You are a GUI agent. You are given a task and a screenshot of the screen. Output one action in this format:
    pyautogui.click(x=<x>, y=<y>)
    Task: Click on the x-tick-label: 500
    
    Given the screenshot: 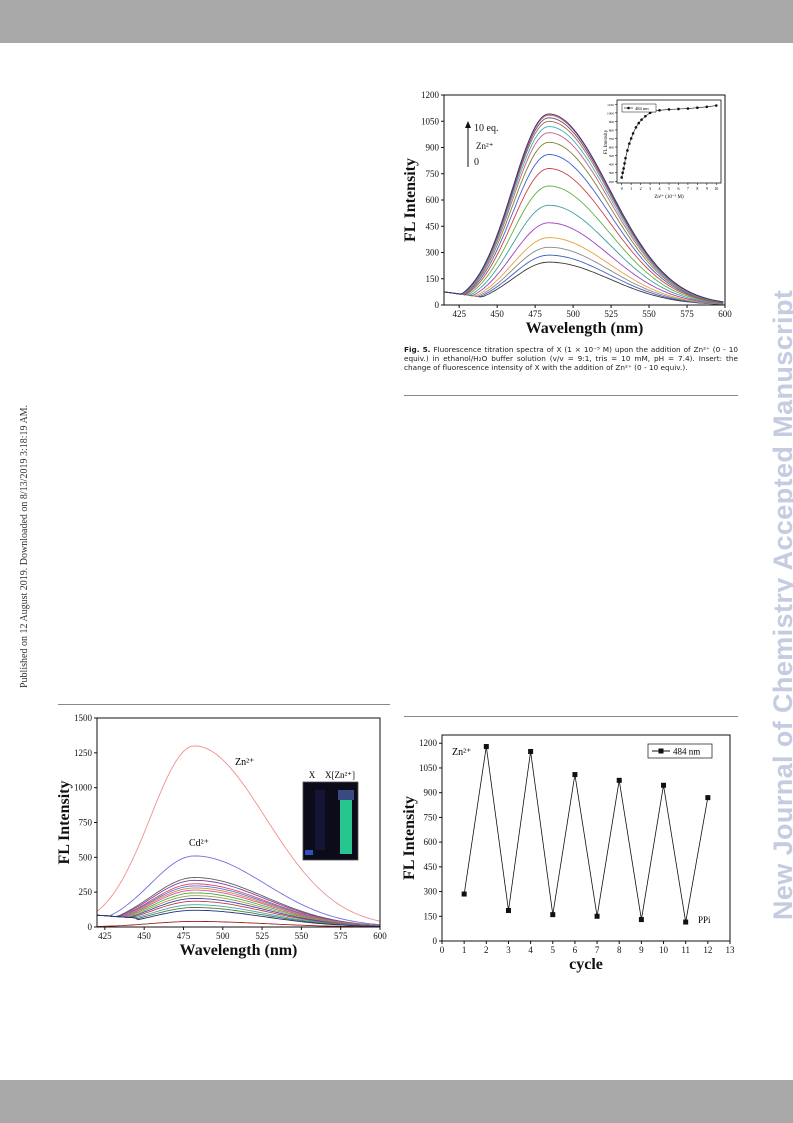 What is the action you would take?
    pyautogui.click(x=223, y=936)
    